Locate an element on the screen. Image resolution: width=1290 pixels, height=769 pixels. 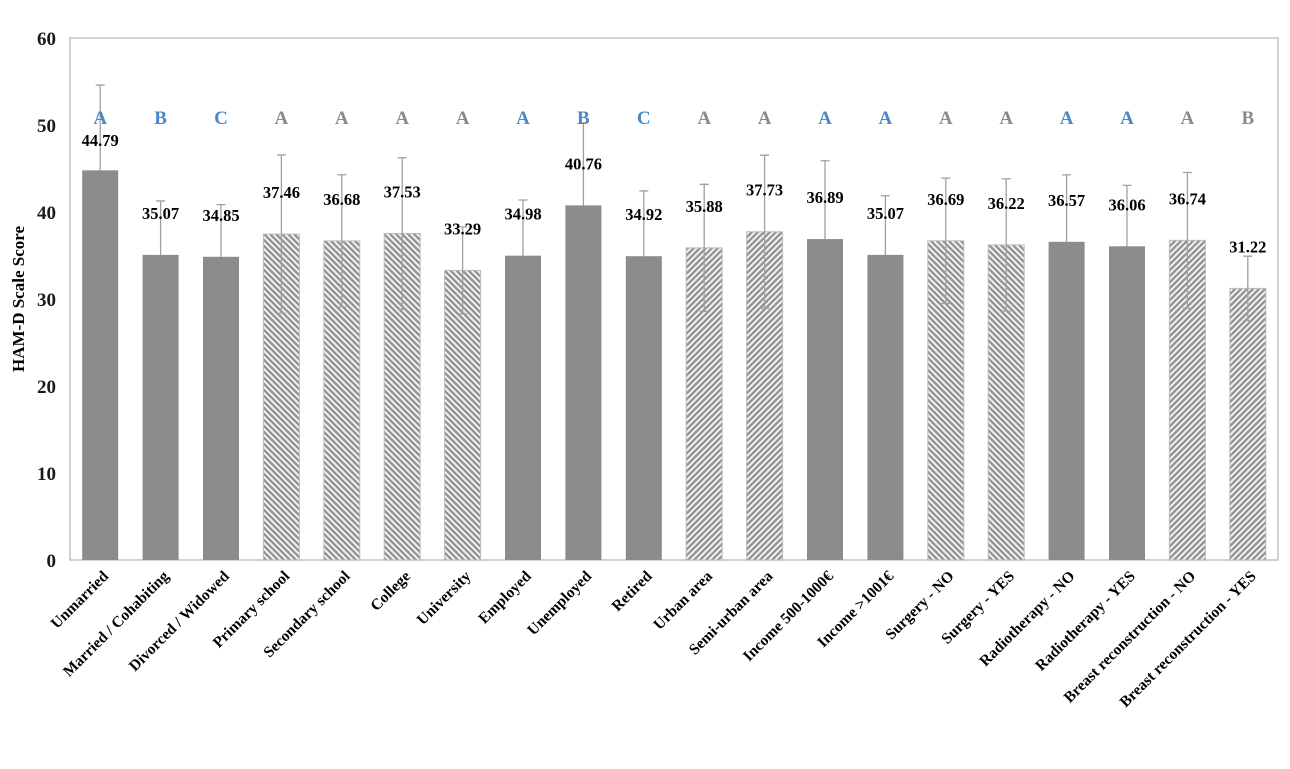
bar-value-label: 37.53 is located at coordinates (402, 191).